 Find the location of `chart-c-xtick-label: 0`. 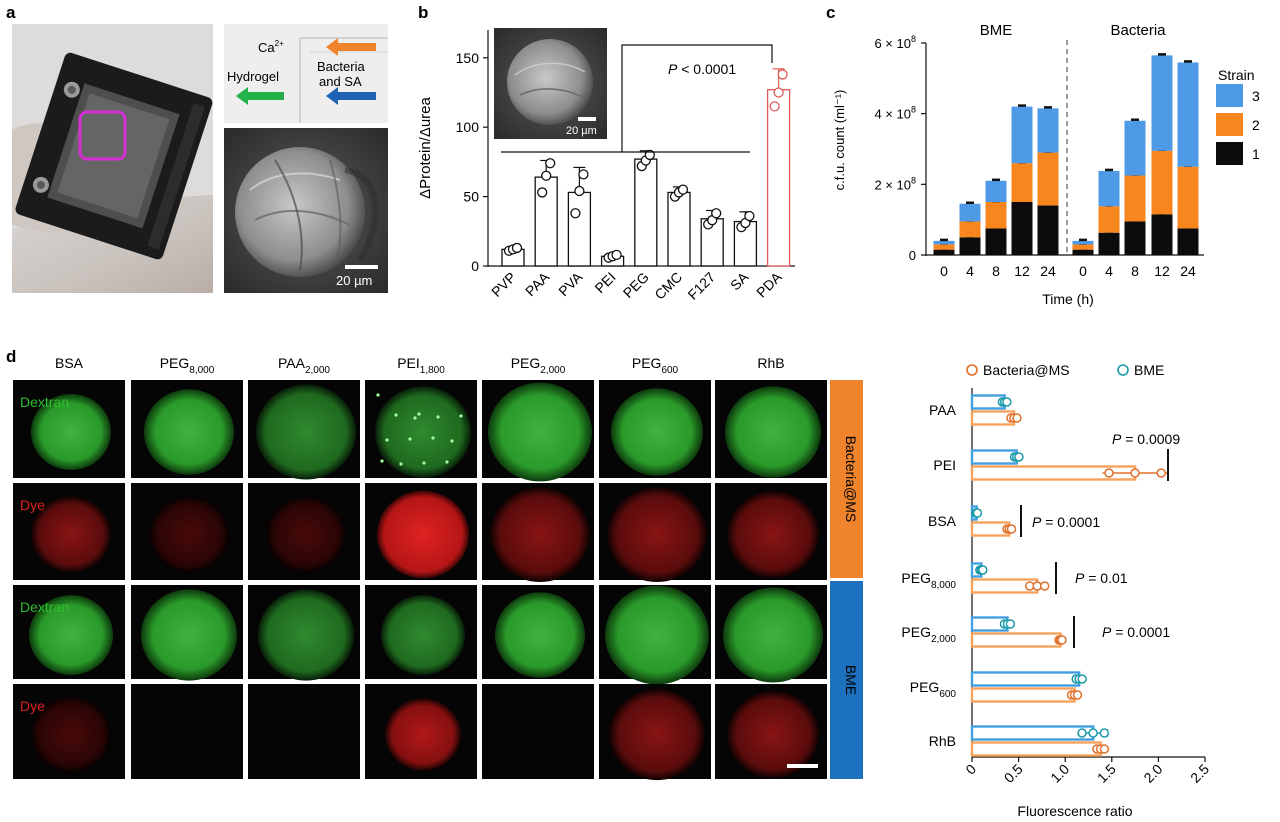

chart-c-xtick-label: 0 is located at coordinates (944, 271).